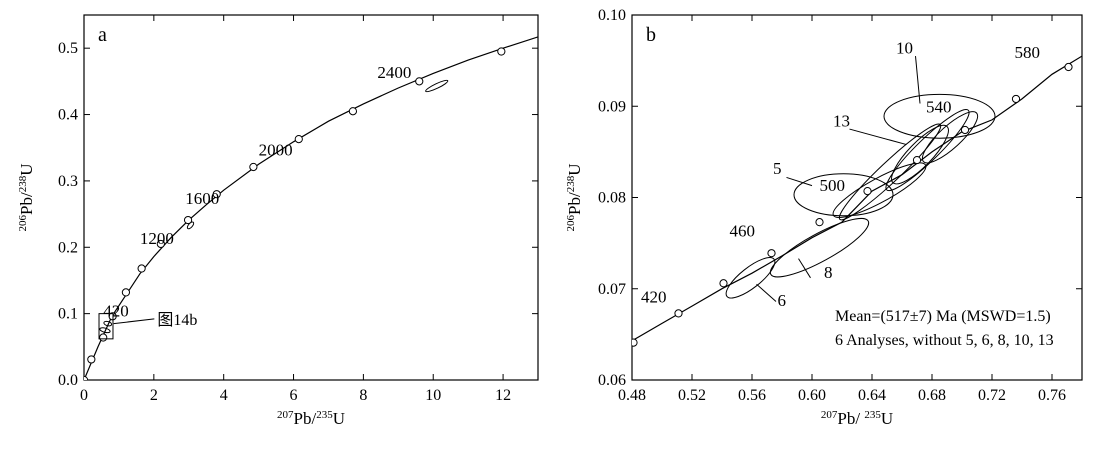 This screenshot has width=1110, height=458. I want to click on x-tick-label: 0.48, so click(632, 395).